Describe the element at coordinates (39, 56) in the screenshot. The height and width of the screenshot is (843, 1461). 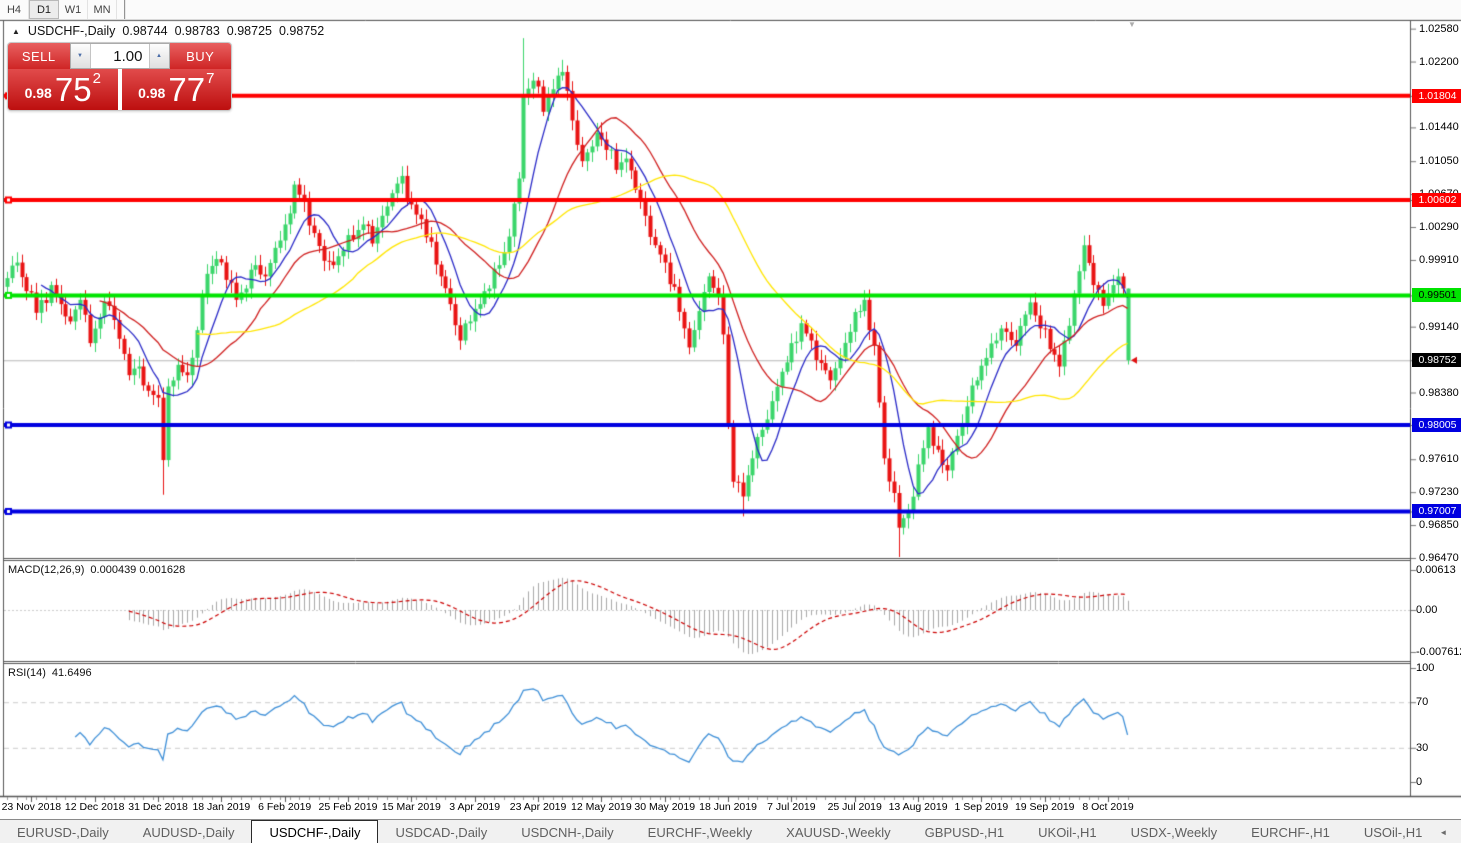
I see `sell-button: SELL` at that location.